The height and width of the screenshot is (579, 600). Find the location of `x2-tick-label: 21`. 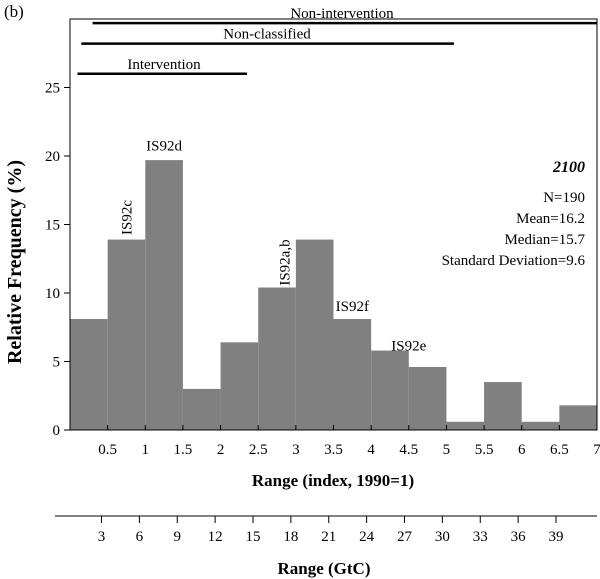

x2-tick-label: 21 is located at coordinates (328, 537).